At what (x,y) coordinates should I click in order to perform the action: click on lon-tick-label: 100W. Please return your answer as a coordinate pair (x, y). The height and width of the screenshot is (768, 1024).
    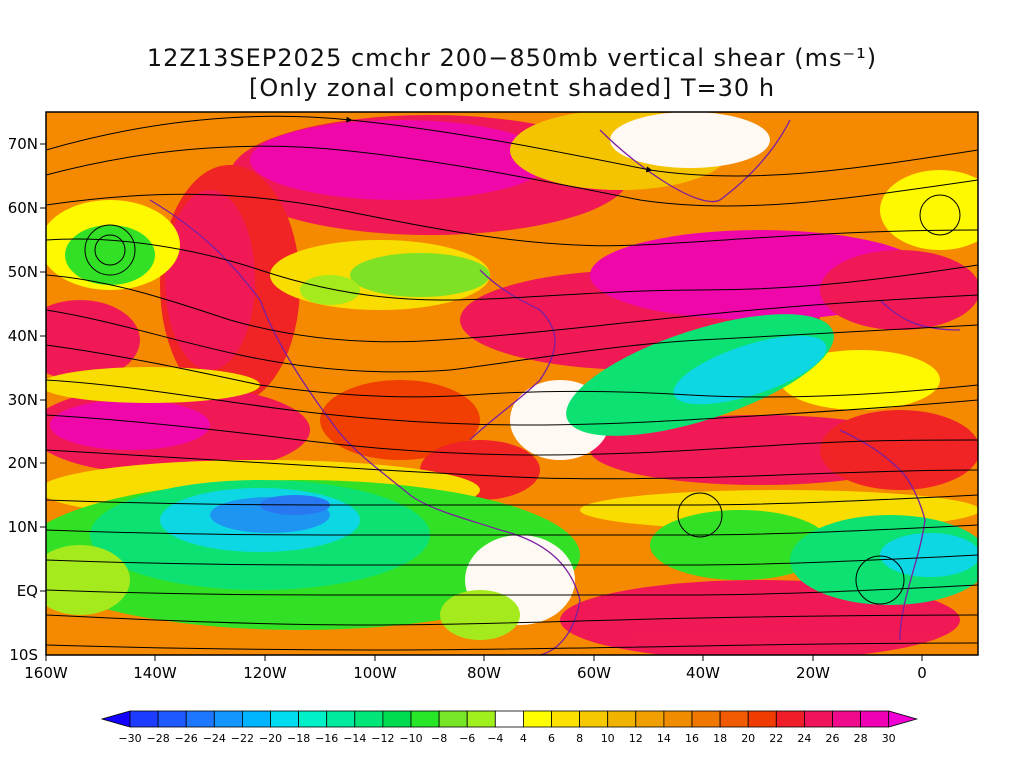
    Looking at the image, I should click on (375, 673).